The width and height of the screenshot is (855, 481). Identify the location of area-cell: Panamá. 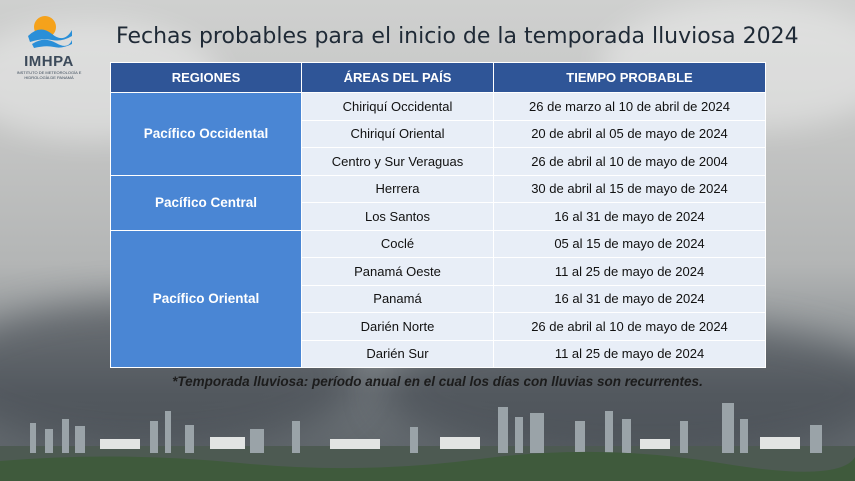
(397, 298).